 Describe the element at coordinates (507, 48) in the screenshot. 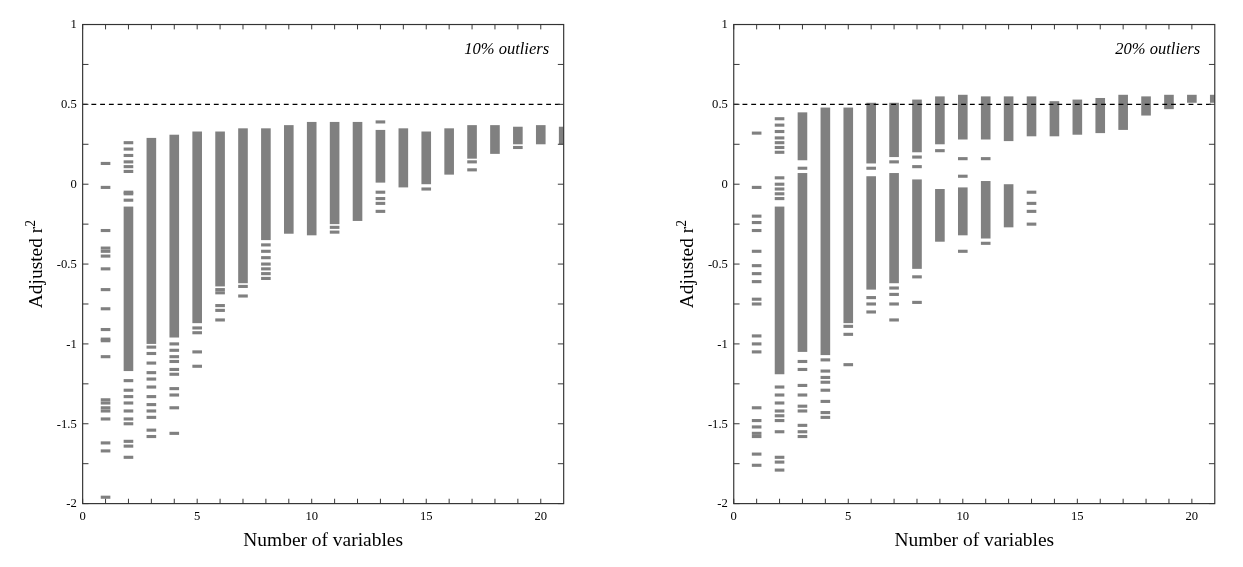

I see `annotation: 10% outliers` at that location.